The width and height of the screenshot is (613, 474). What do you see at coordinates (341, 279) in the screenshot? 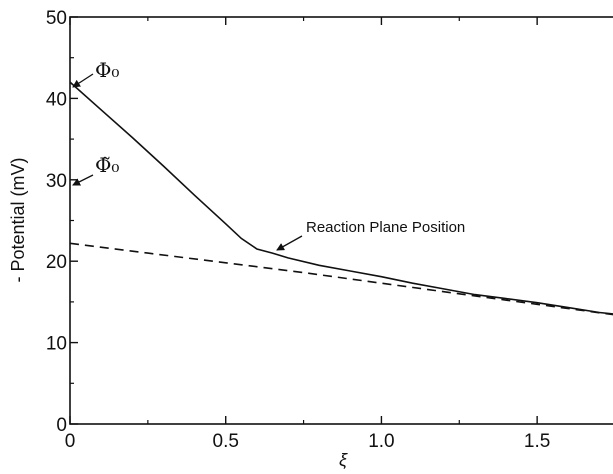
I see `dashed-series-line` at bounding box center [341, 279].